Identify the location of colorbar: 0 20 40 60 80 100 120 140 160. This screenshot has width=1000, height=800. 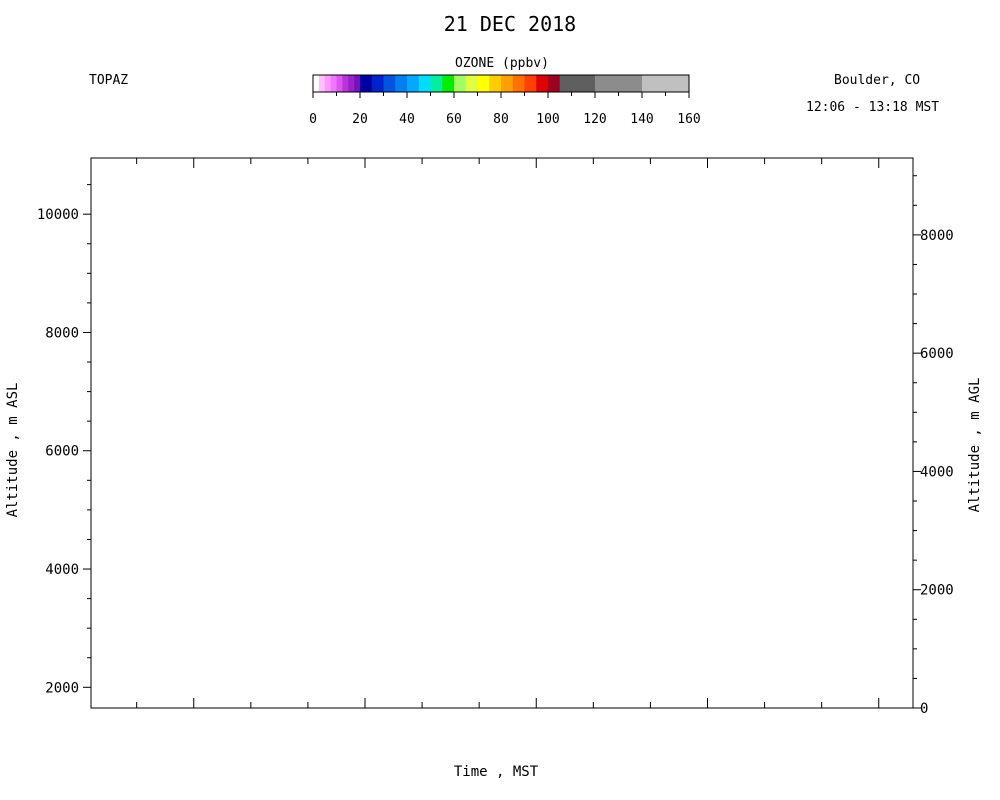
(505, 100).